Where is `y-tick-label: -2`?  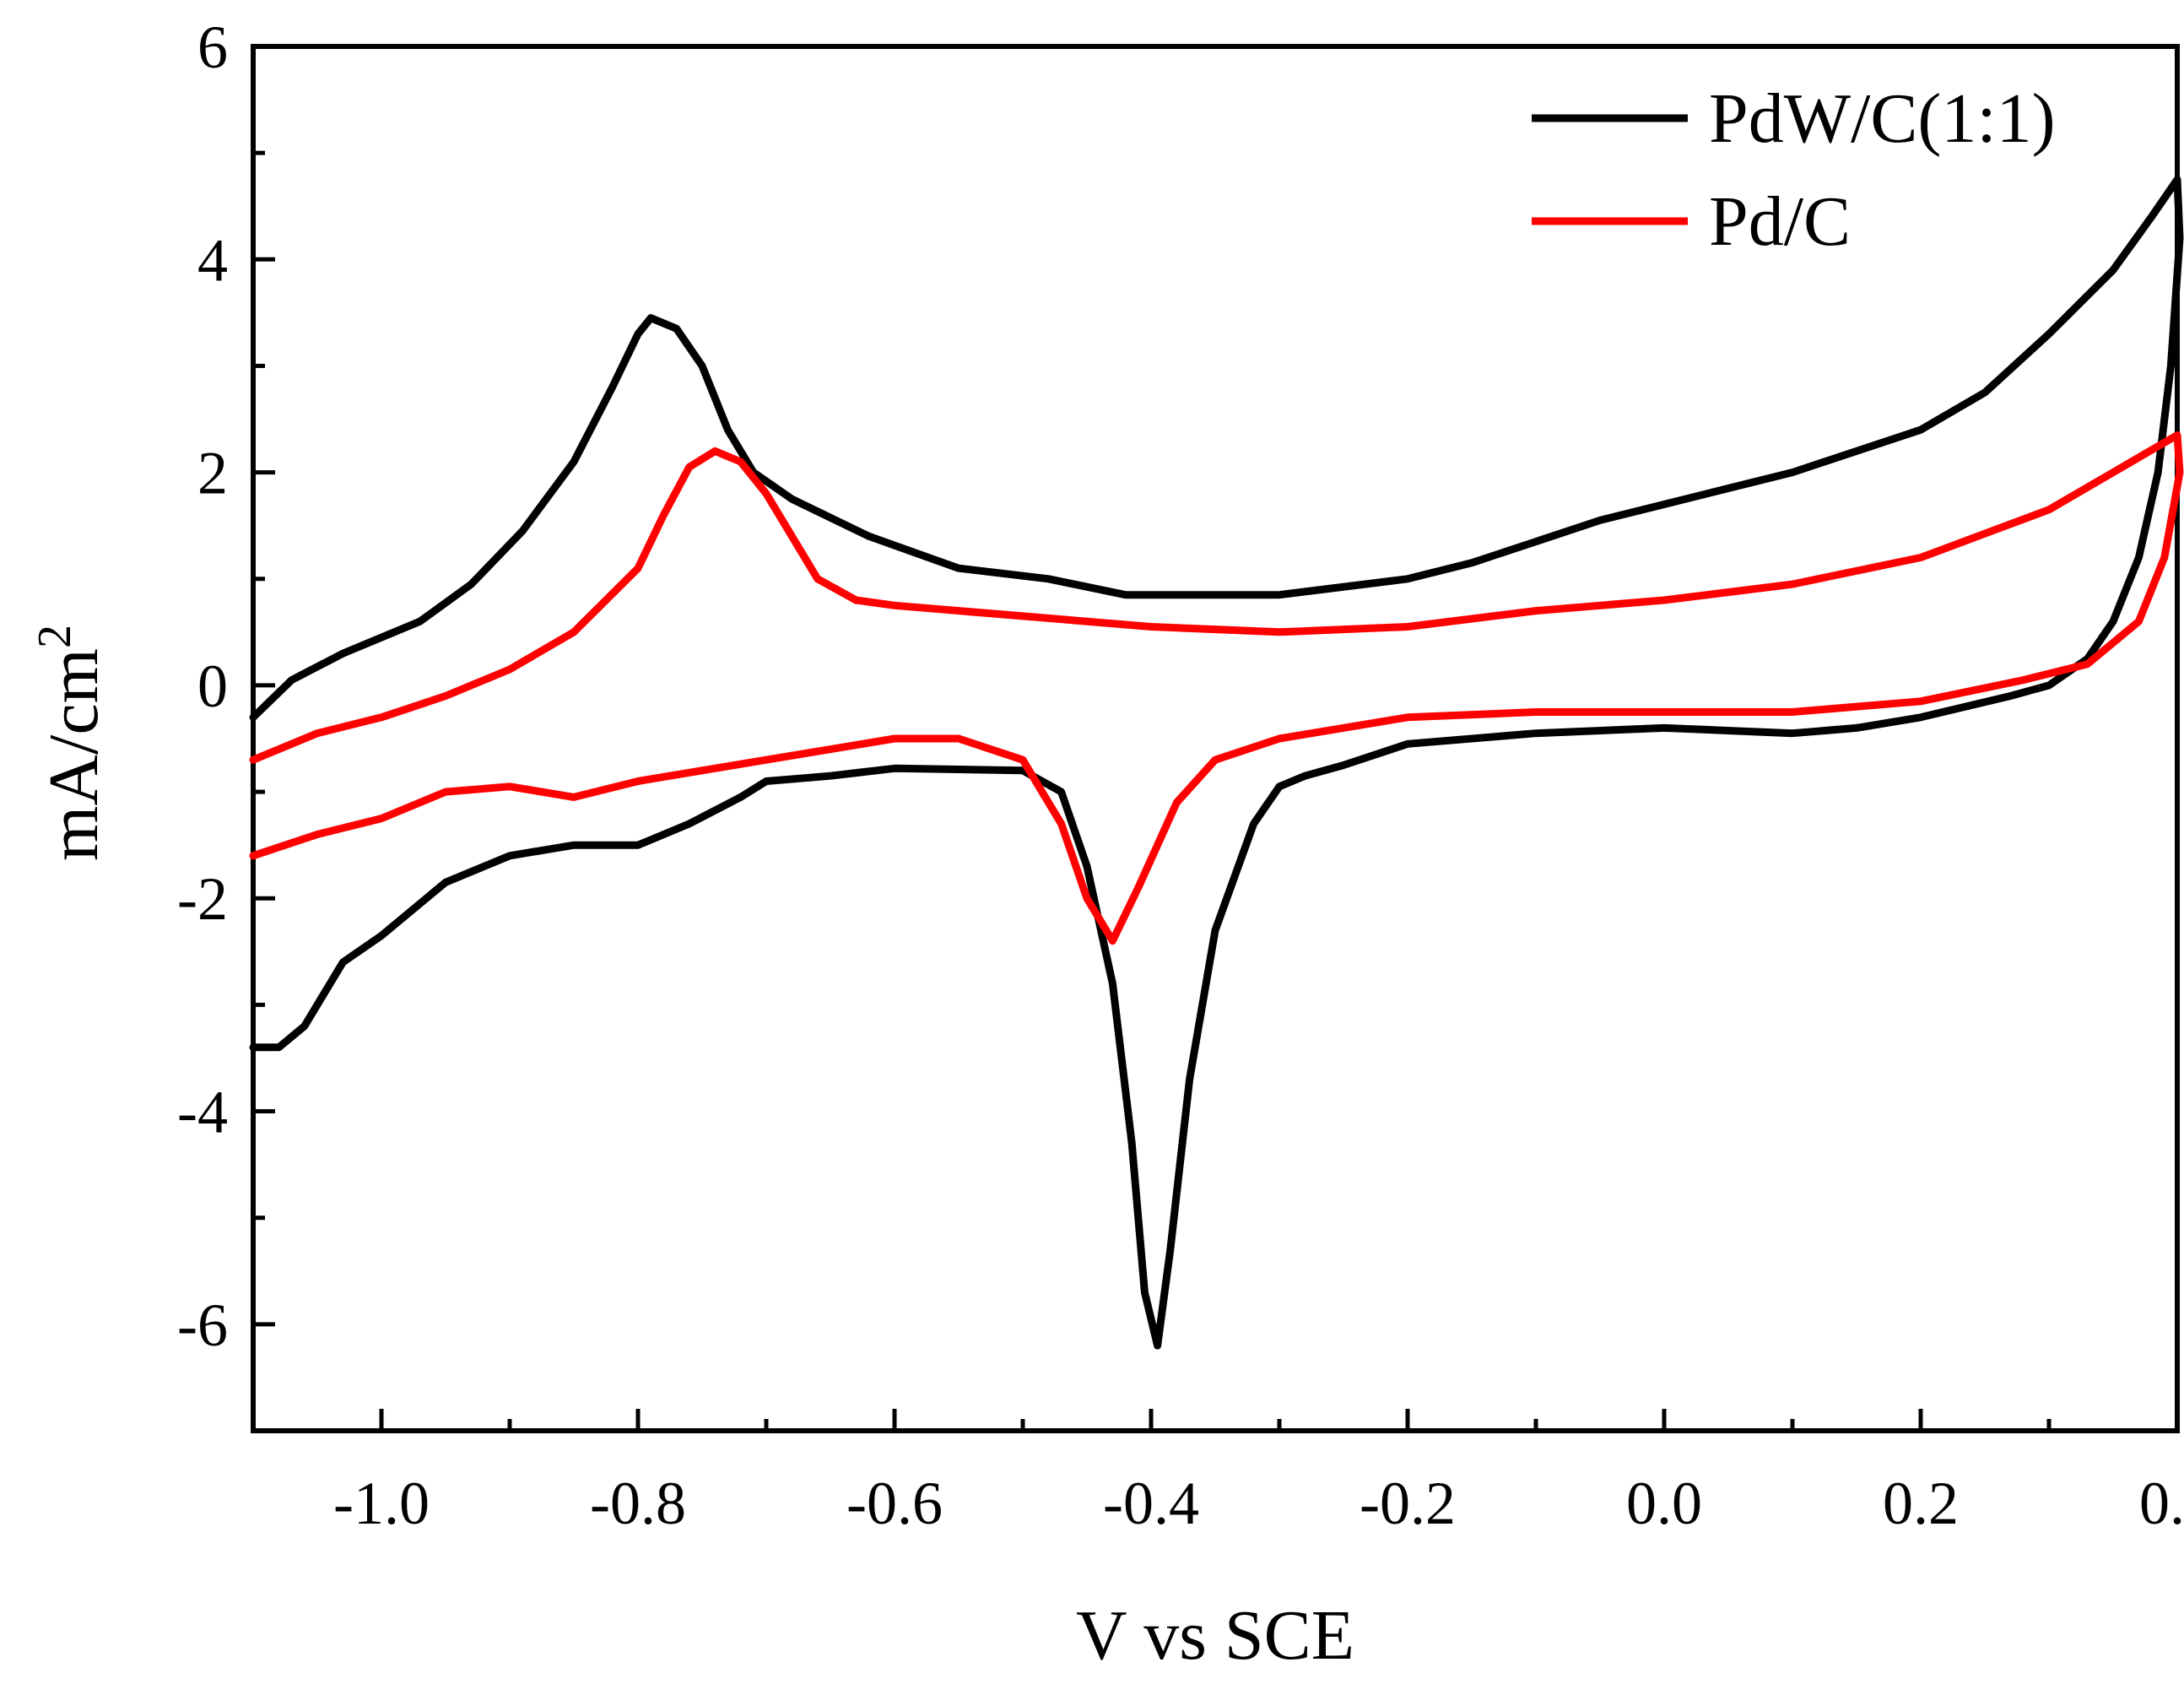 y-tick-label: -2 is located at coordinates (202, 899).